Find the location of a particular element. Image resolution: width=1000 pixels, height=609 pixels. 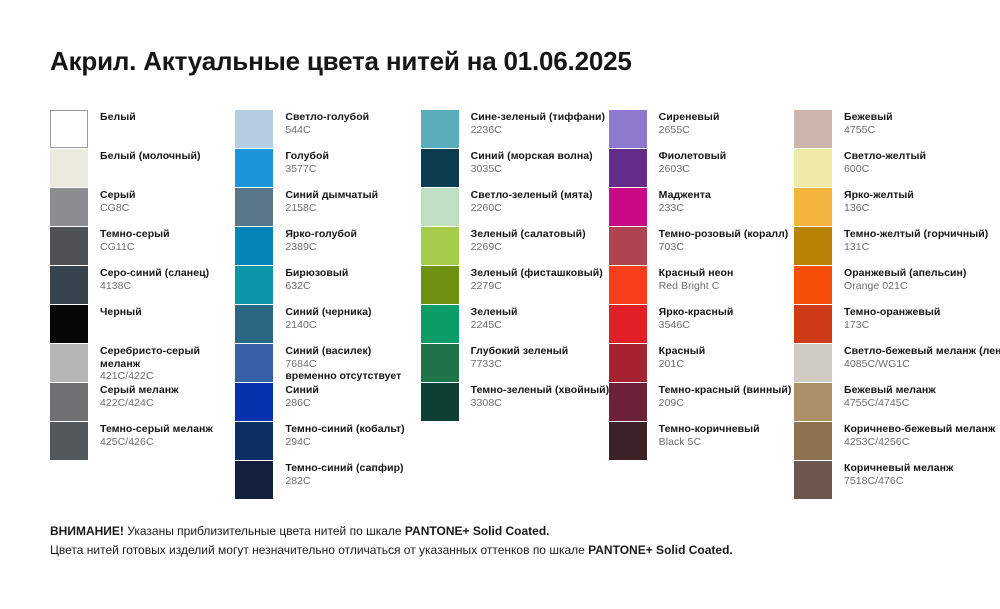

color-code: 544C is located at coordinates (298, 129).